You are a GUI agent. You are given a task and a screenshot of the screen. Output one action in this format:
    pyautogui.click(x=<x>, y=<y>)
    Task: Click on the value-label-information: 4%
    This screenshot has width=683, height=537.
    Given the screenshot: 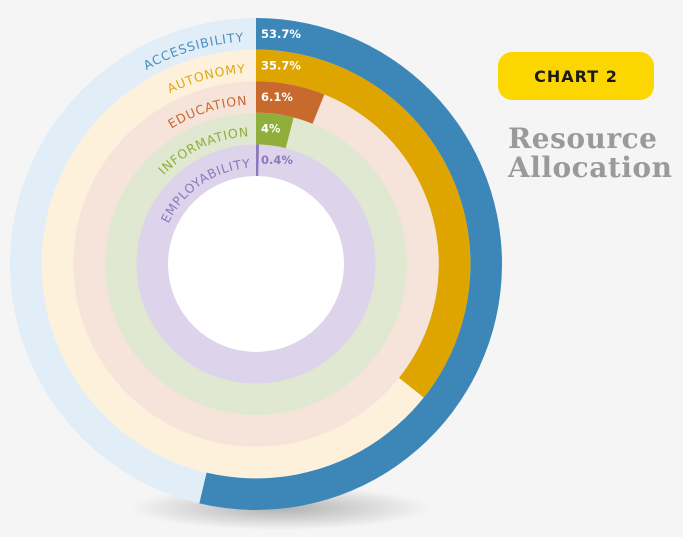 What is the action you would take?
    pyautogui.click(x=271, y=129)
    